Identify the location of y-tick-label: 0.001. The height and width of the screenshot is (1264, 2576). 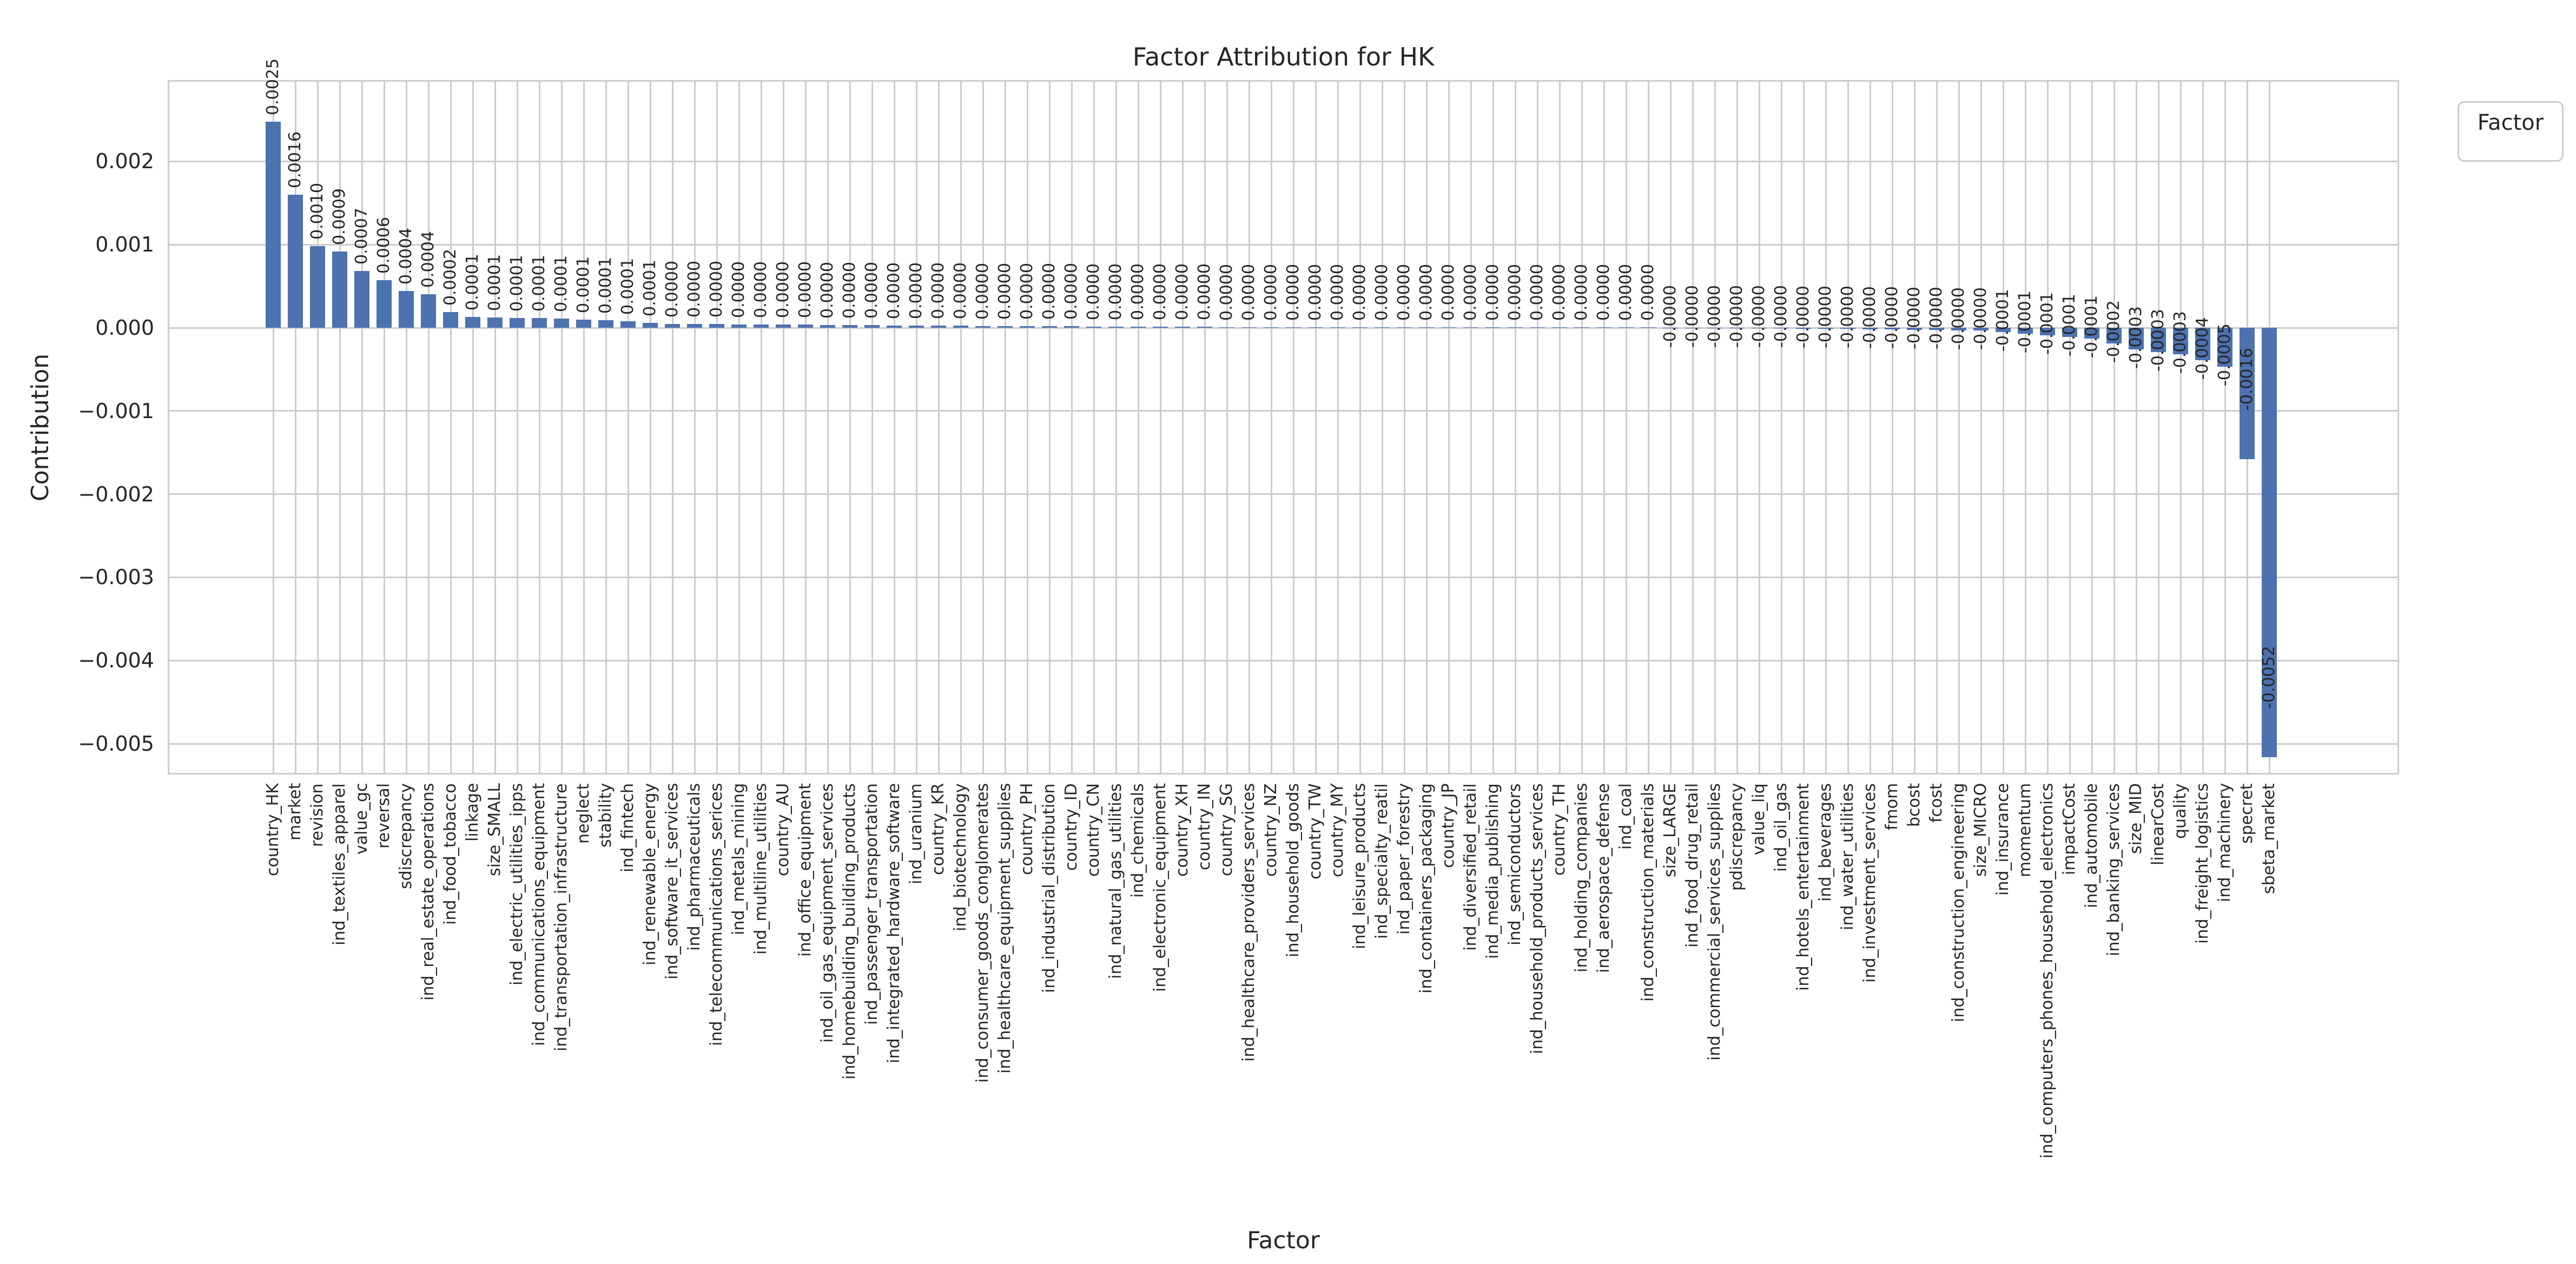
(124, 245).